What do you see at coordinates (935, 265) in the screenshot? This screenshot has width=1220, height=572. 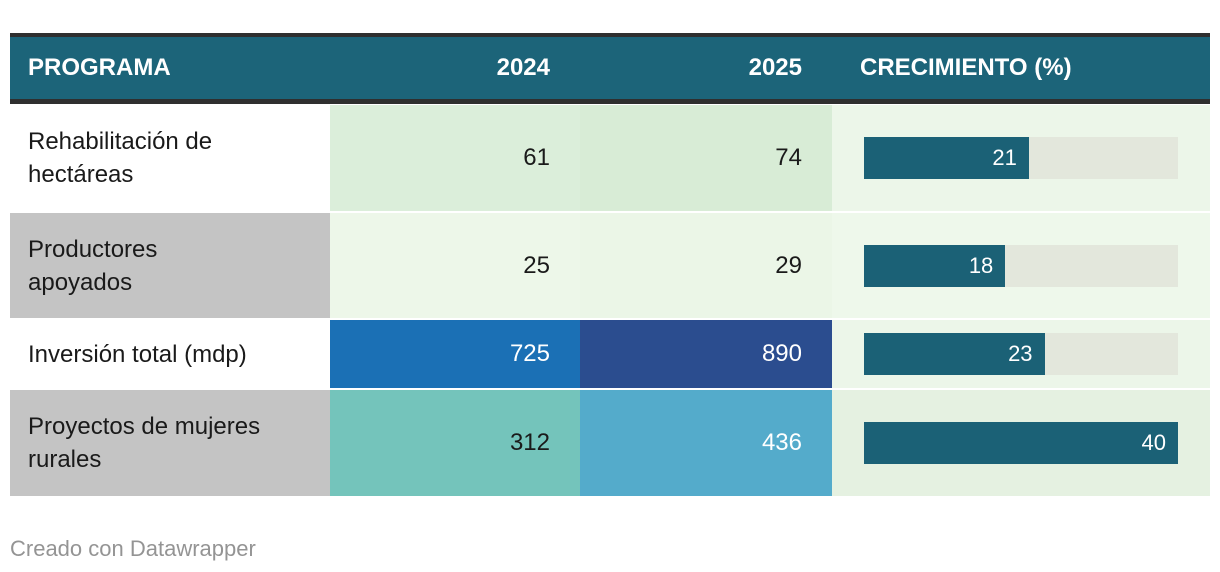 I see `growth-bar: 18` at bounding box center [935, 265].